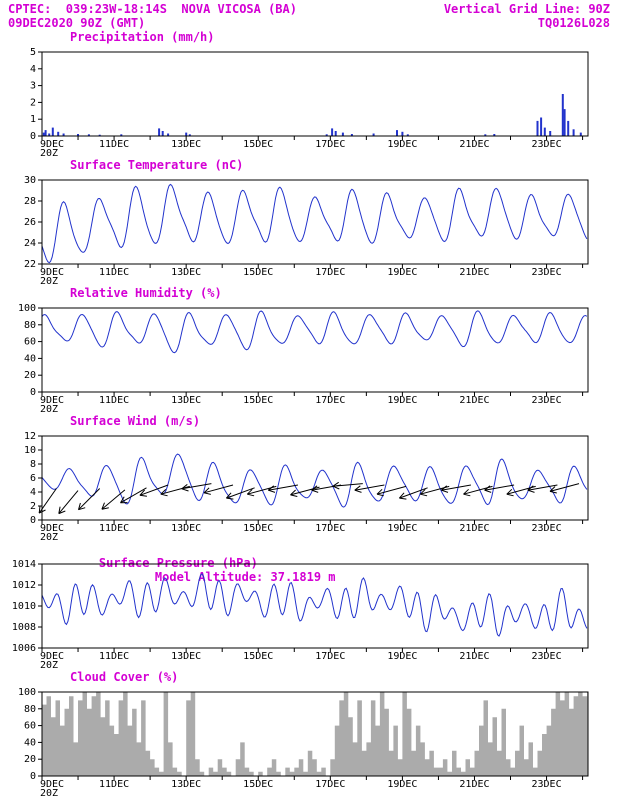 The height and width of the screenshot is (800, 618). Describe the element at coordinates (24, 627) in the screenshot. I see `svg-text: 1008` at that location.